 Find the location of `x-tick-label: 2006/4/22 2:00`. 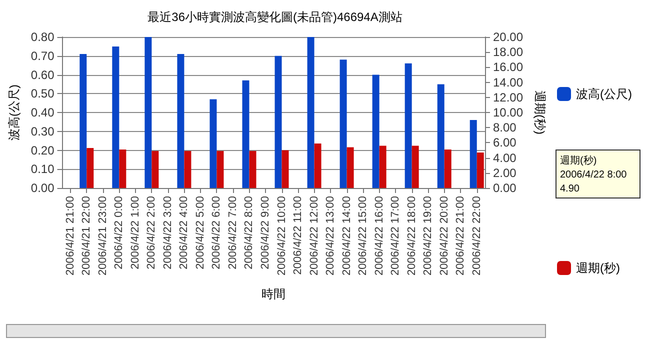

x-tick-label: 2006/4/22 2:00 is located at coordinates (152, 233).